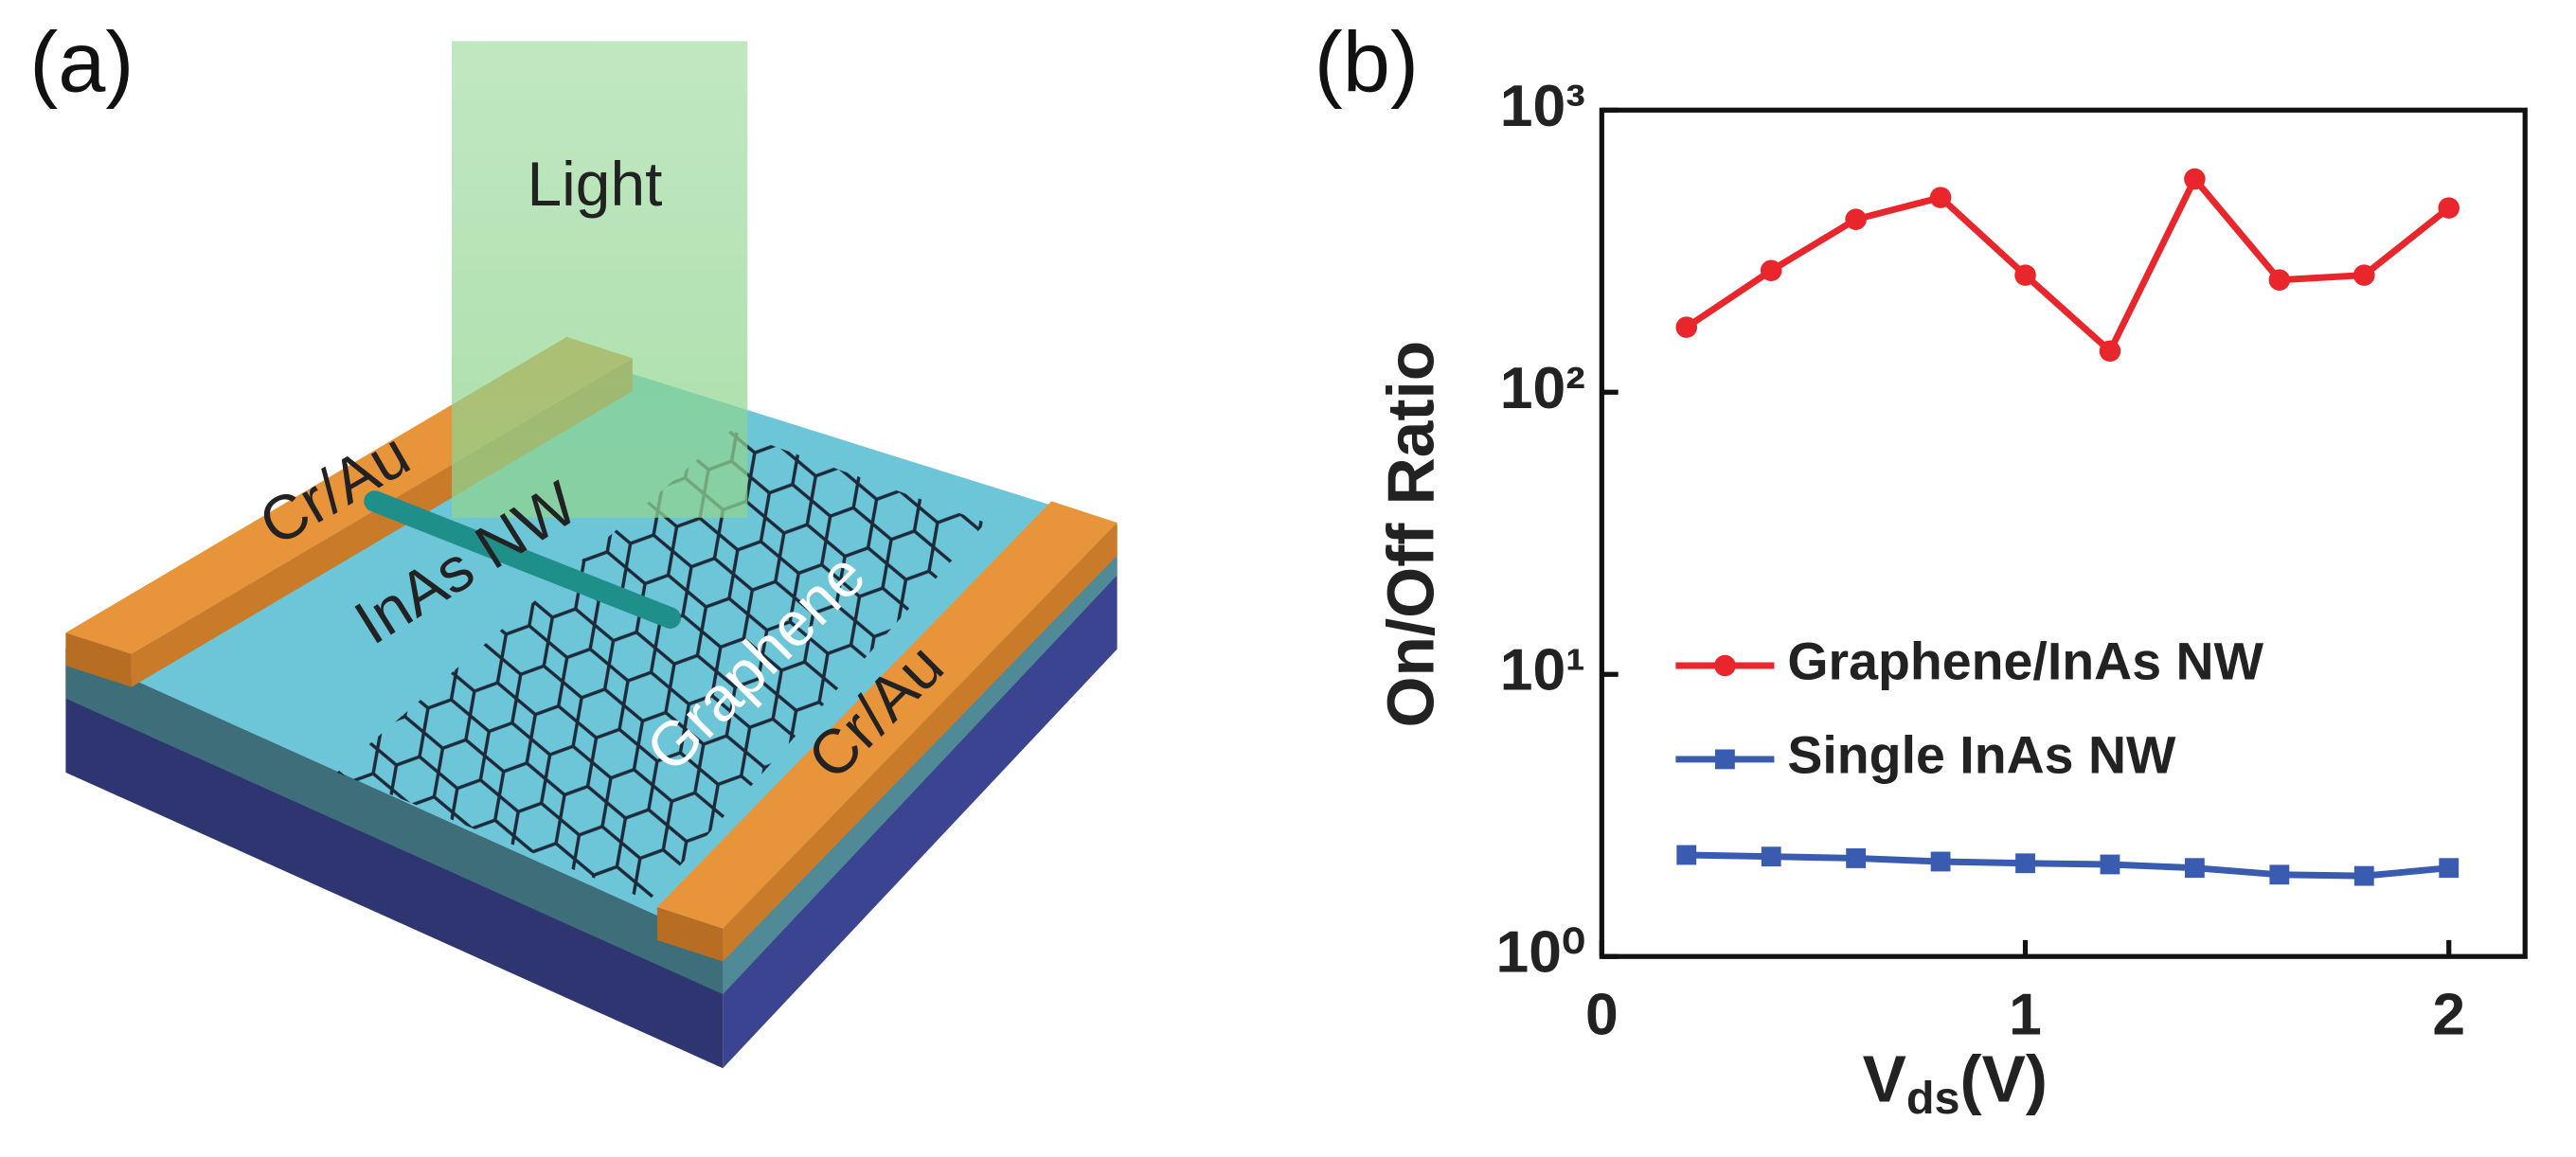  Describe the element at coordinates (1884, 1079) in the screenshot. I see `x-axis-label: V` at that location.